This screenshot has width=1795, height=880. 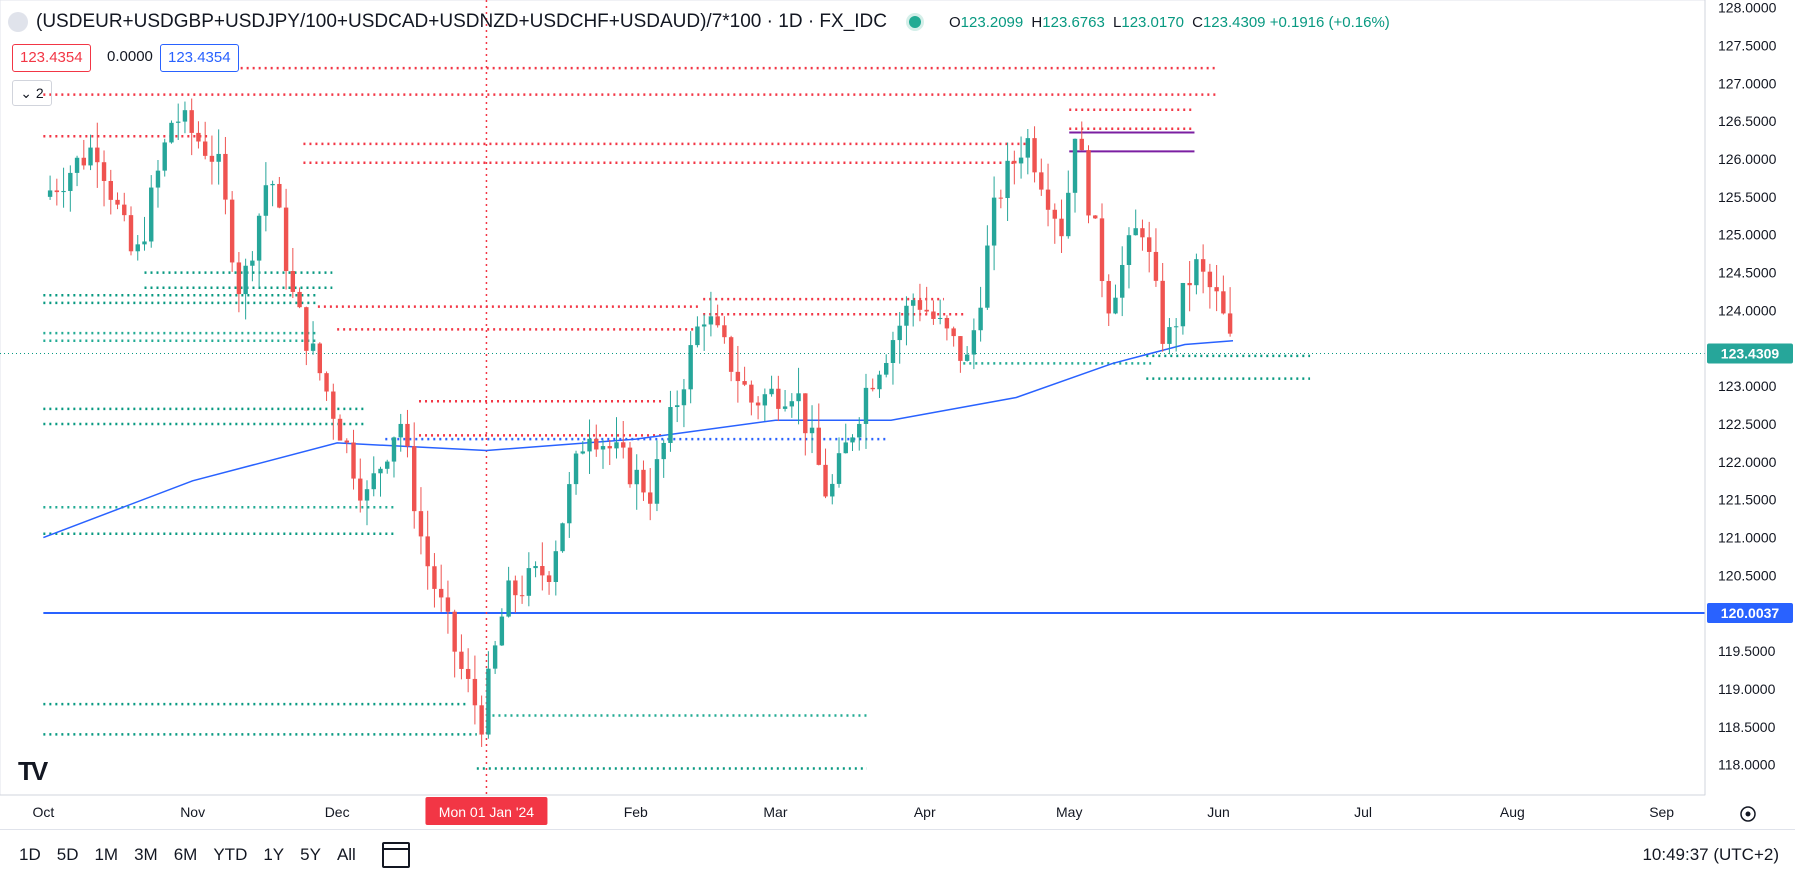 I want to click on y-tick-19: 118.5000, so click(x=1747, y=727).